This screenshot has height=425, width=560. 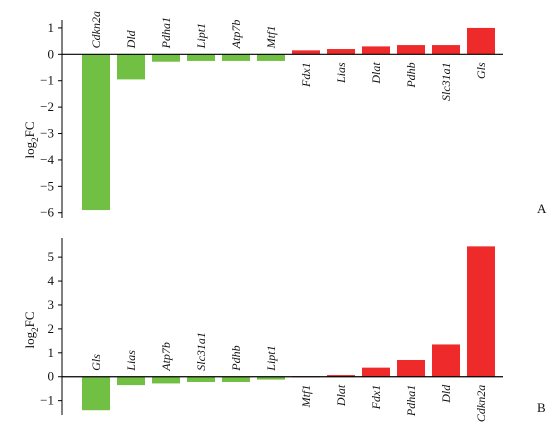 I want to click on y-tick-label: −2, so click(x=47, y=106).